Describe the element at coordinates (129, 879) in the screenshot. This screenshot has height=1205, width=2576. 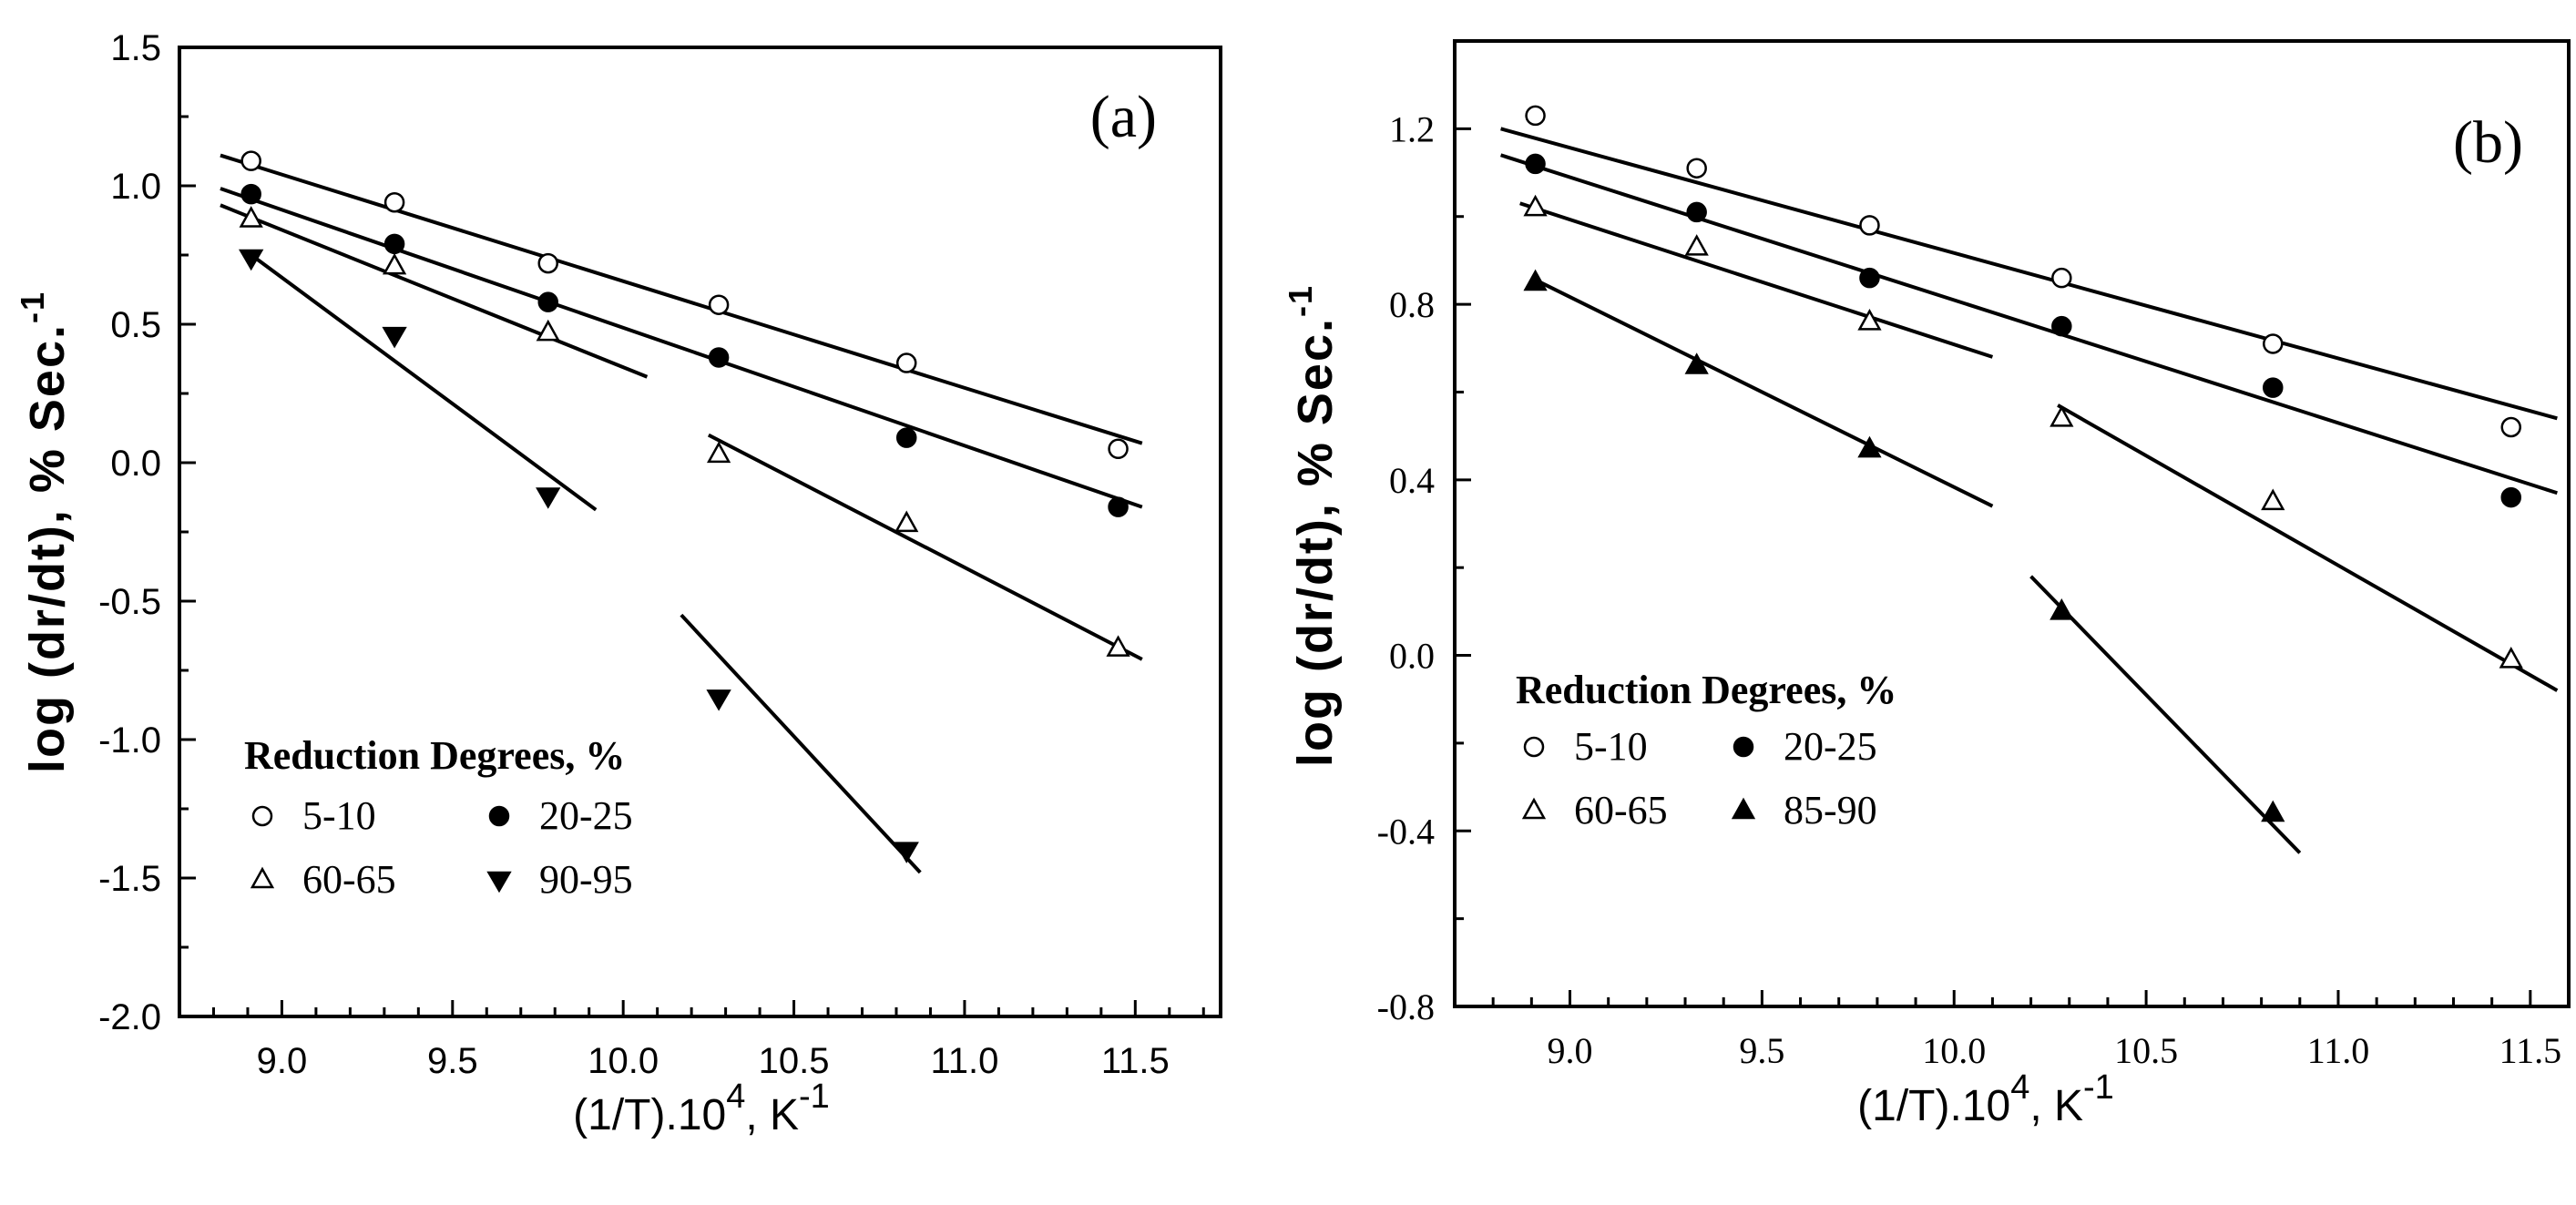
I see `panel-a-y-tick-label: -1.5` at that location.